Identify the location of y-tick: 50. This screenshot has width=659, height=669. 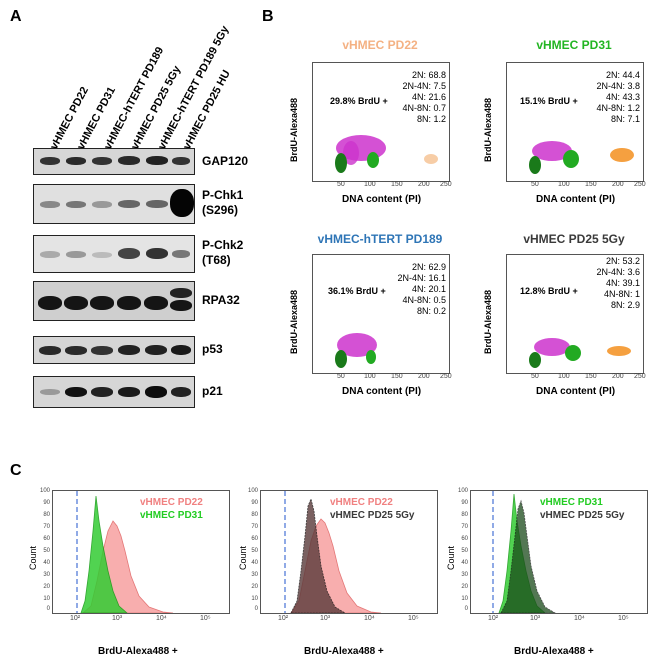
(46, 551).